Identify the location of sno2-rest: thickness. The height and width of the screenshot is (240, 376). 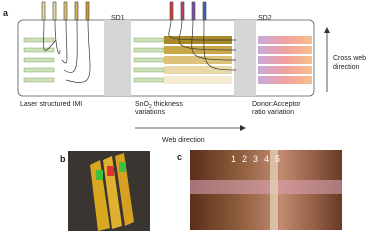
(168, 104).